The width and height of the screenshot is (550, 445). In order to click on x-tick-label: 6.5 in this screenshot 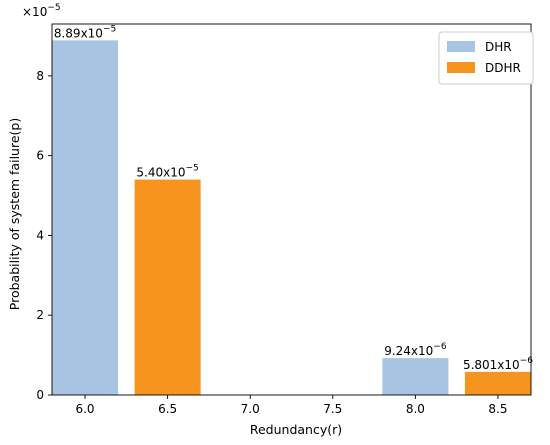, I will do `click(167, 409)`.